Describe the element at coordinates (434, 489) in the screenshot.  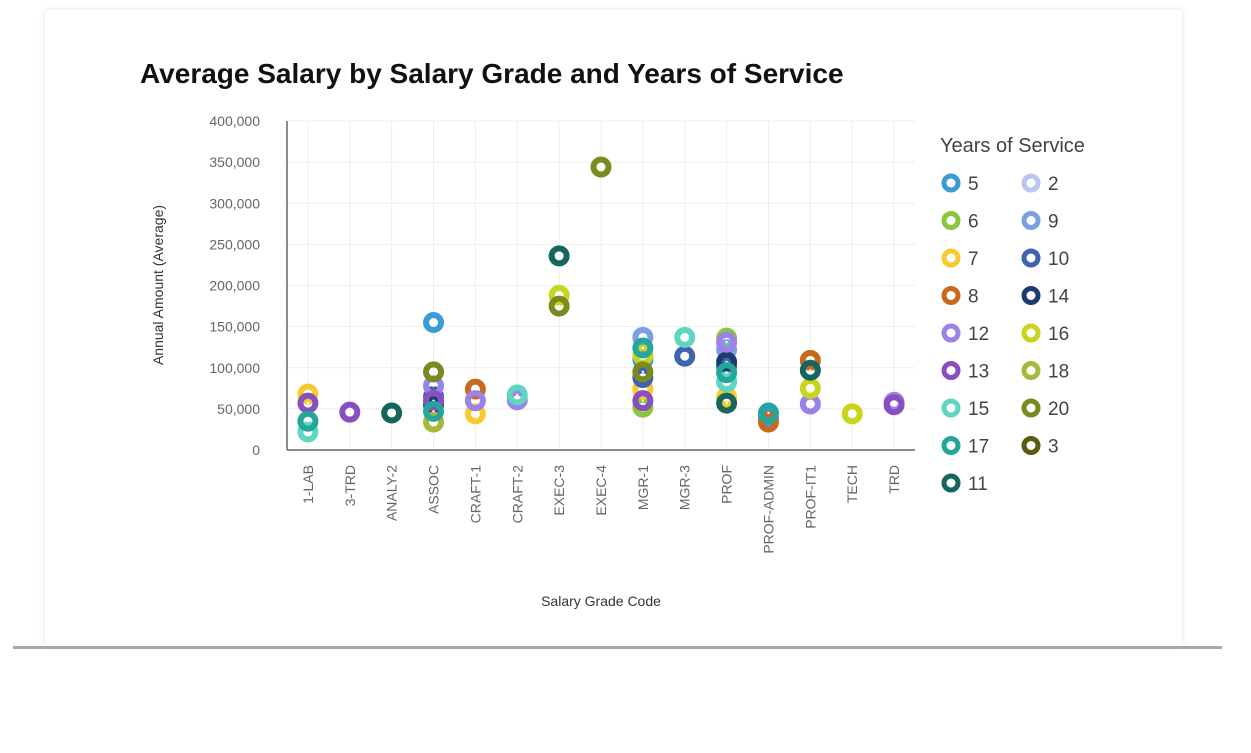
I see `x-tick-label: ASSOC` at that location.